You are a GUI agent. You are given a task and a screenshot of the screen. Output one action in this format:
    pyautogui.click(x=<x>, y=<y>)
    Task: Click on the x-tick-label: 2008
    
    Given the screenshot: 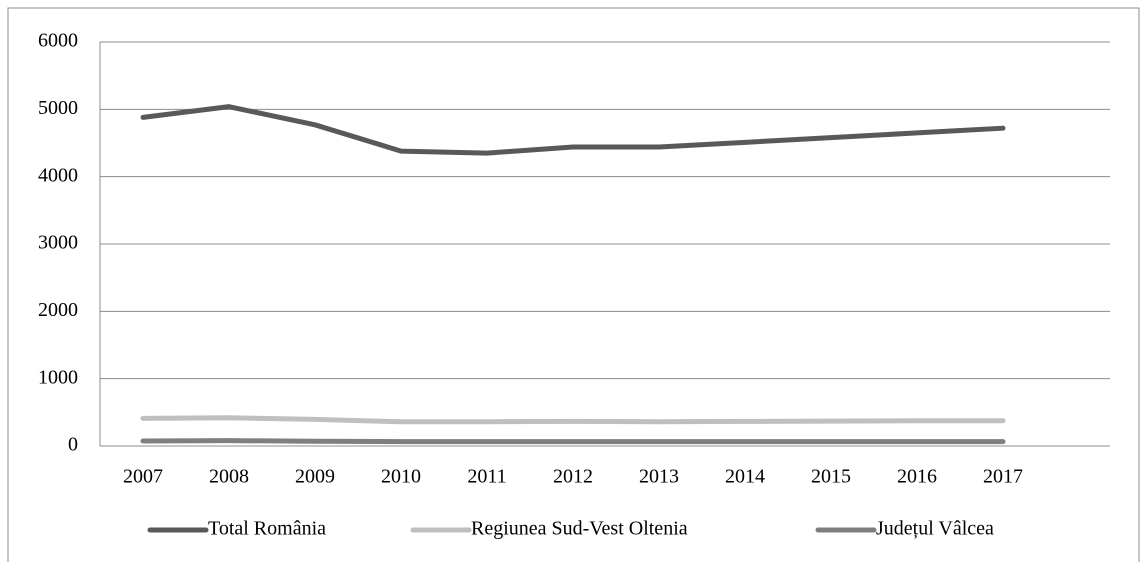 What is the action you would take?
    pyautogui.click(x=229, y=477)
    